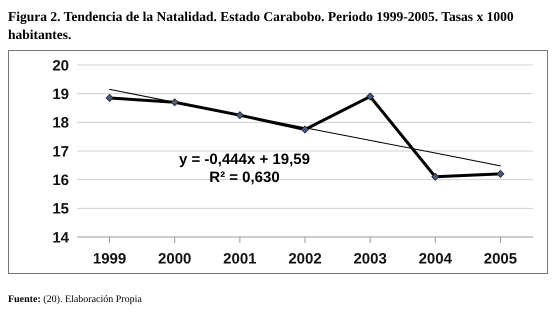 The height and width of the screenshot is (325, 552). I want to click on x-tick-label: 2000, so click(175, 259).